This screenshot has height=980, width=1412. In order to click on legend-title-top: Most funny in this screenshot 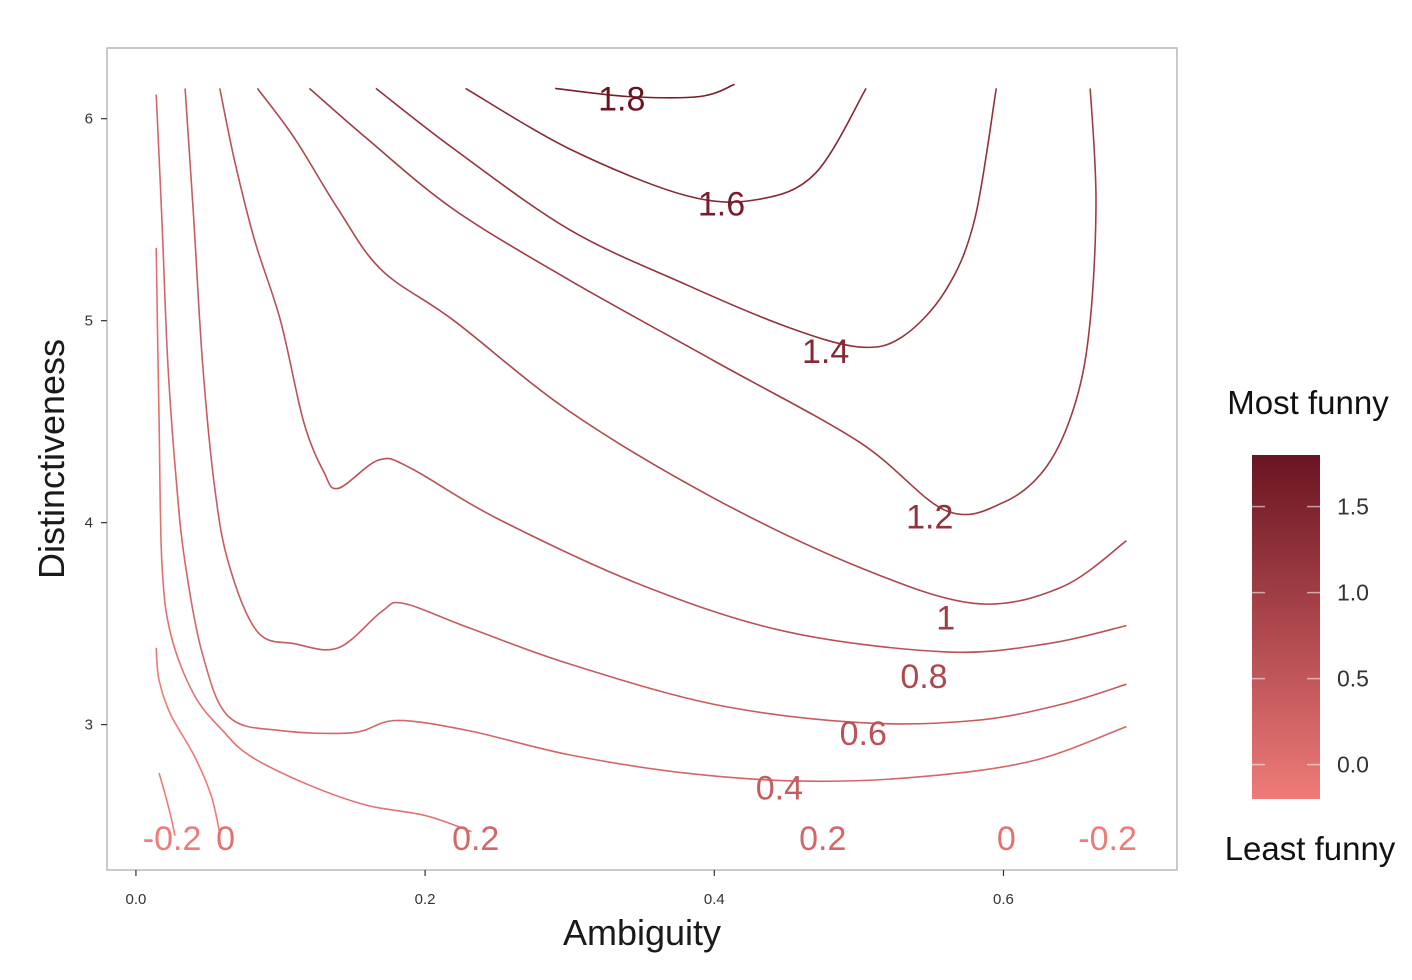, I will do `click(1308, 402)`.